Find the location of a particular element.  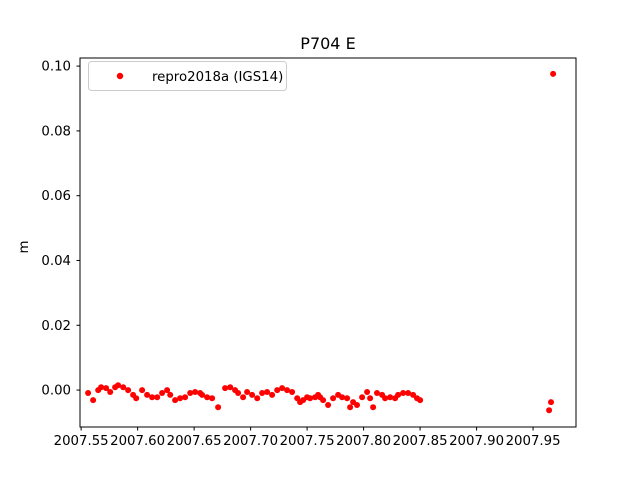

y-axis: 0.00 0.02 0.04 0.06 0.08 0.10 is located at coordinates (60, 229).